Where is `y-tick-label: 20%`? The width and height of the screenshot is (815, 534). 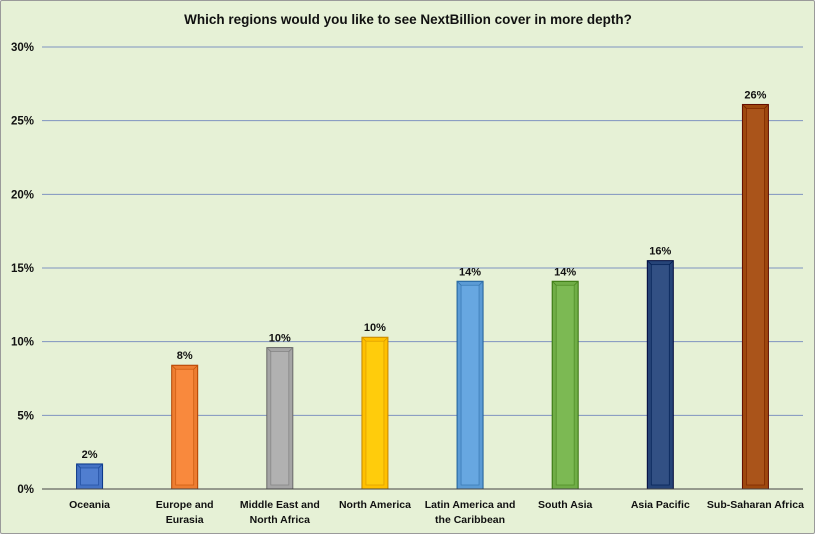
y-tick-label: 20% is located at coordinates (22, 195).